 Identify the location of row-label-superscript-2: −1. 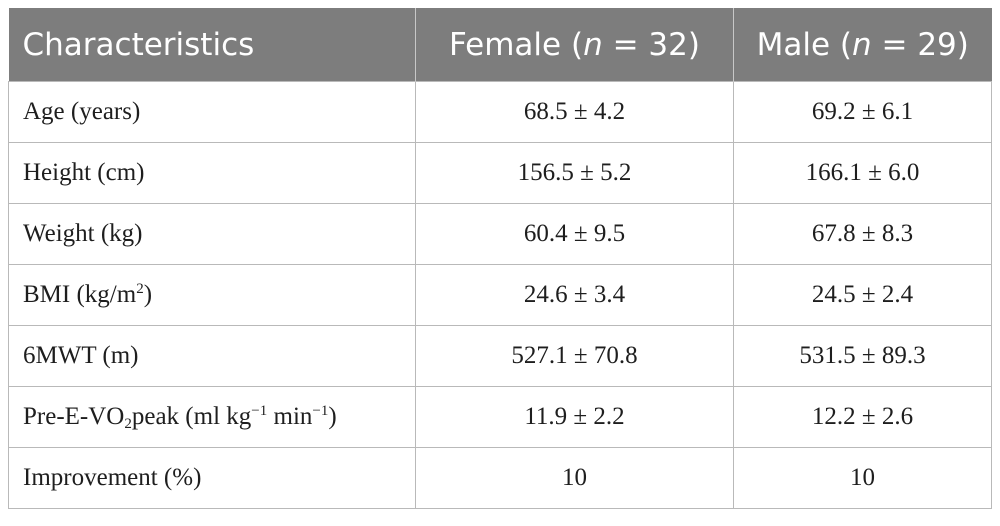
(320, 411).